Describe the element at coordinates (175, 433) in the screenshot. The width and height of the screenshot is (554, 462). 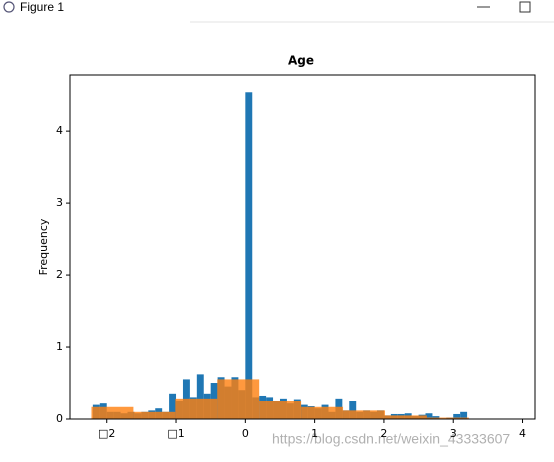
I see `x-tick-label: □1` at that location.